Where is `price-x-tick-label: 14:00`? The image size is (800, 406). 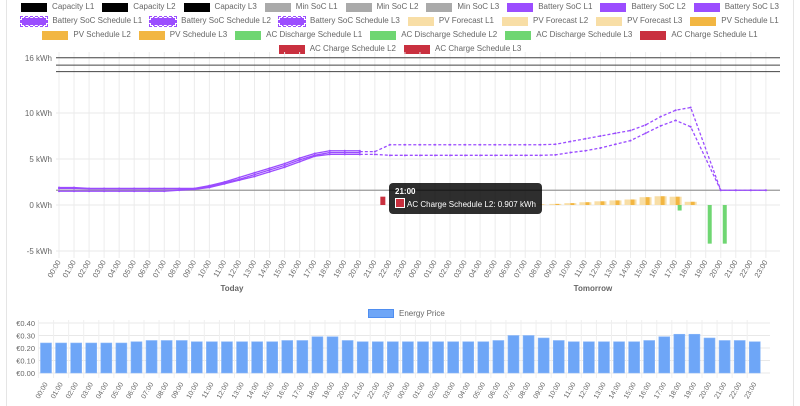 price-x-tick-label: 14:00 is located at coordinates (615, 390).